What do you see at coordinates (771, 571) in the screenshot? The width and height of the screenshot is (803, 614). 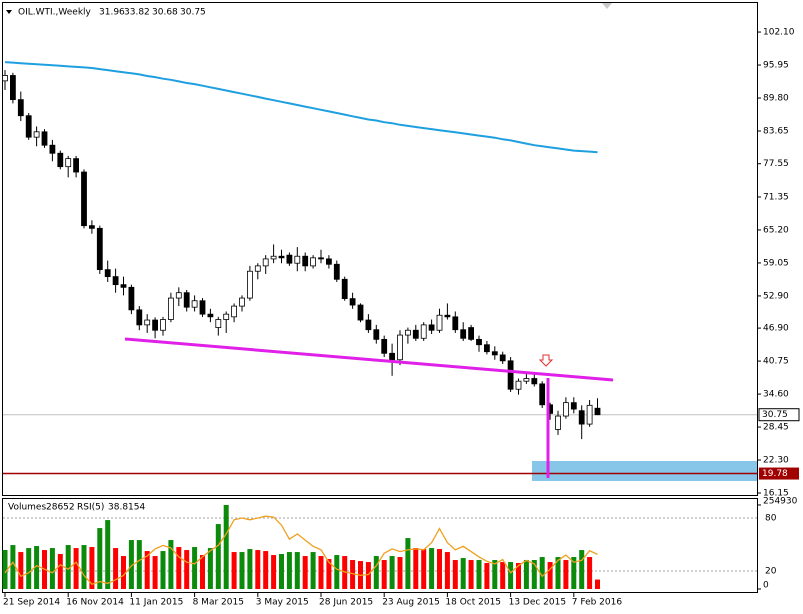 I see `rsi-tick-label: 20` at bounding box center [771, 571].